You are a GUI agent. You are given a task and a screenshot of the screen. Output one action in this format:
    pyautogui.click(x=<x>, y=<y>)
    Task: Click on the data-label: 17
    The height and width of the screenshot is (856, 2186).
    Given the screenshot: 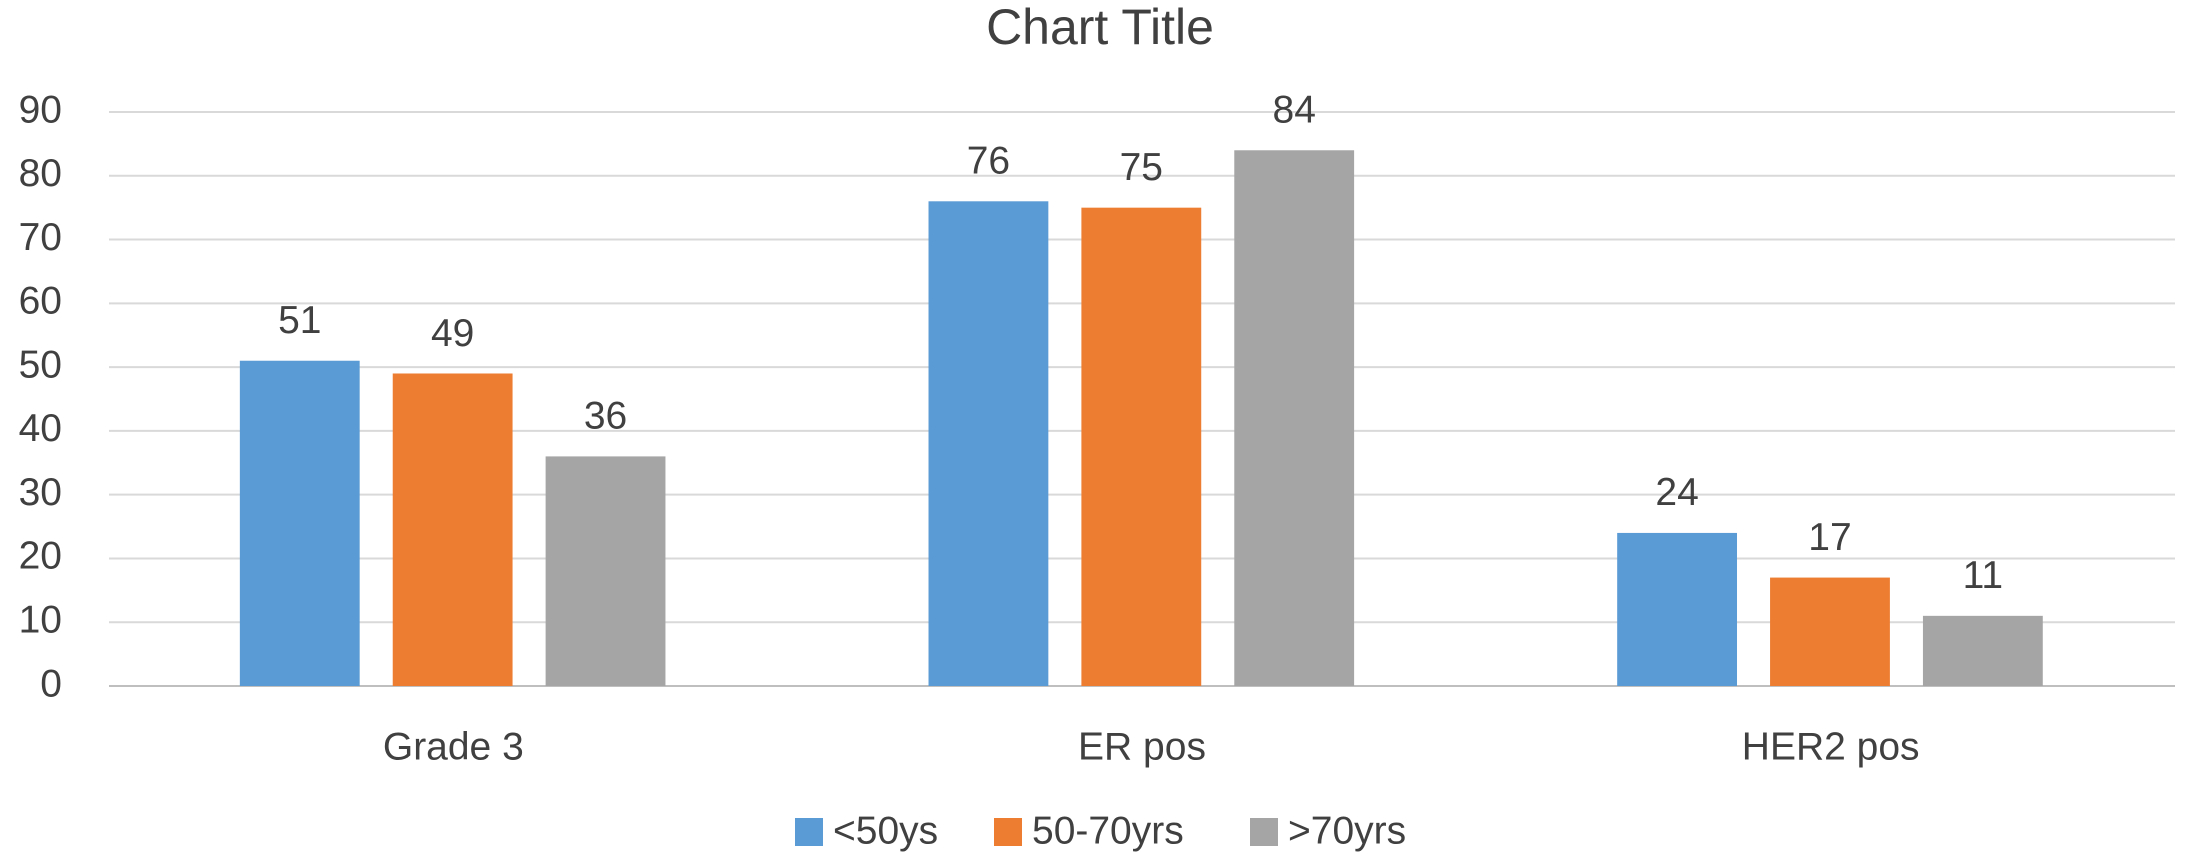 What is the action you would take?
    pyautogui.click(x=1829, y=537)
    